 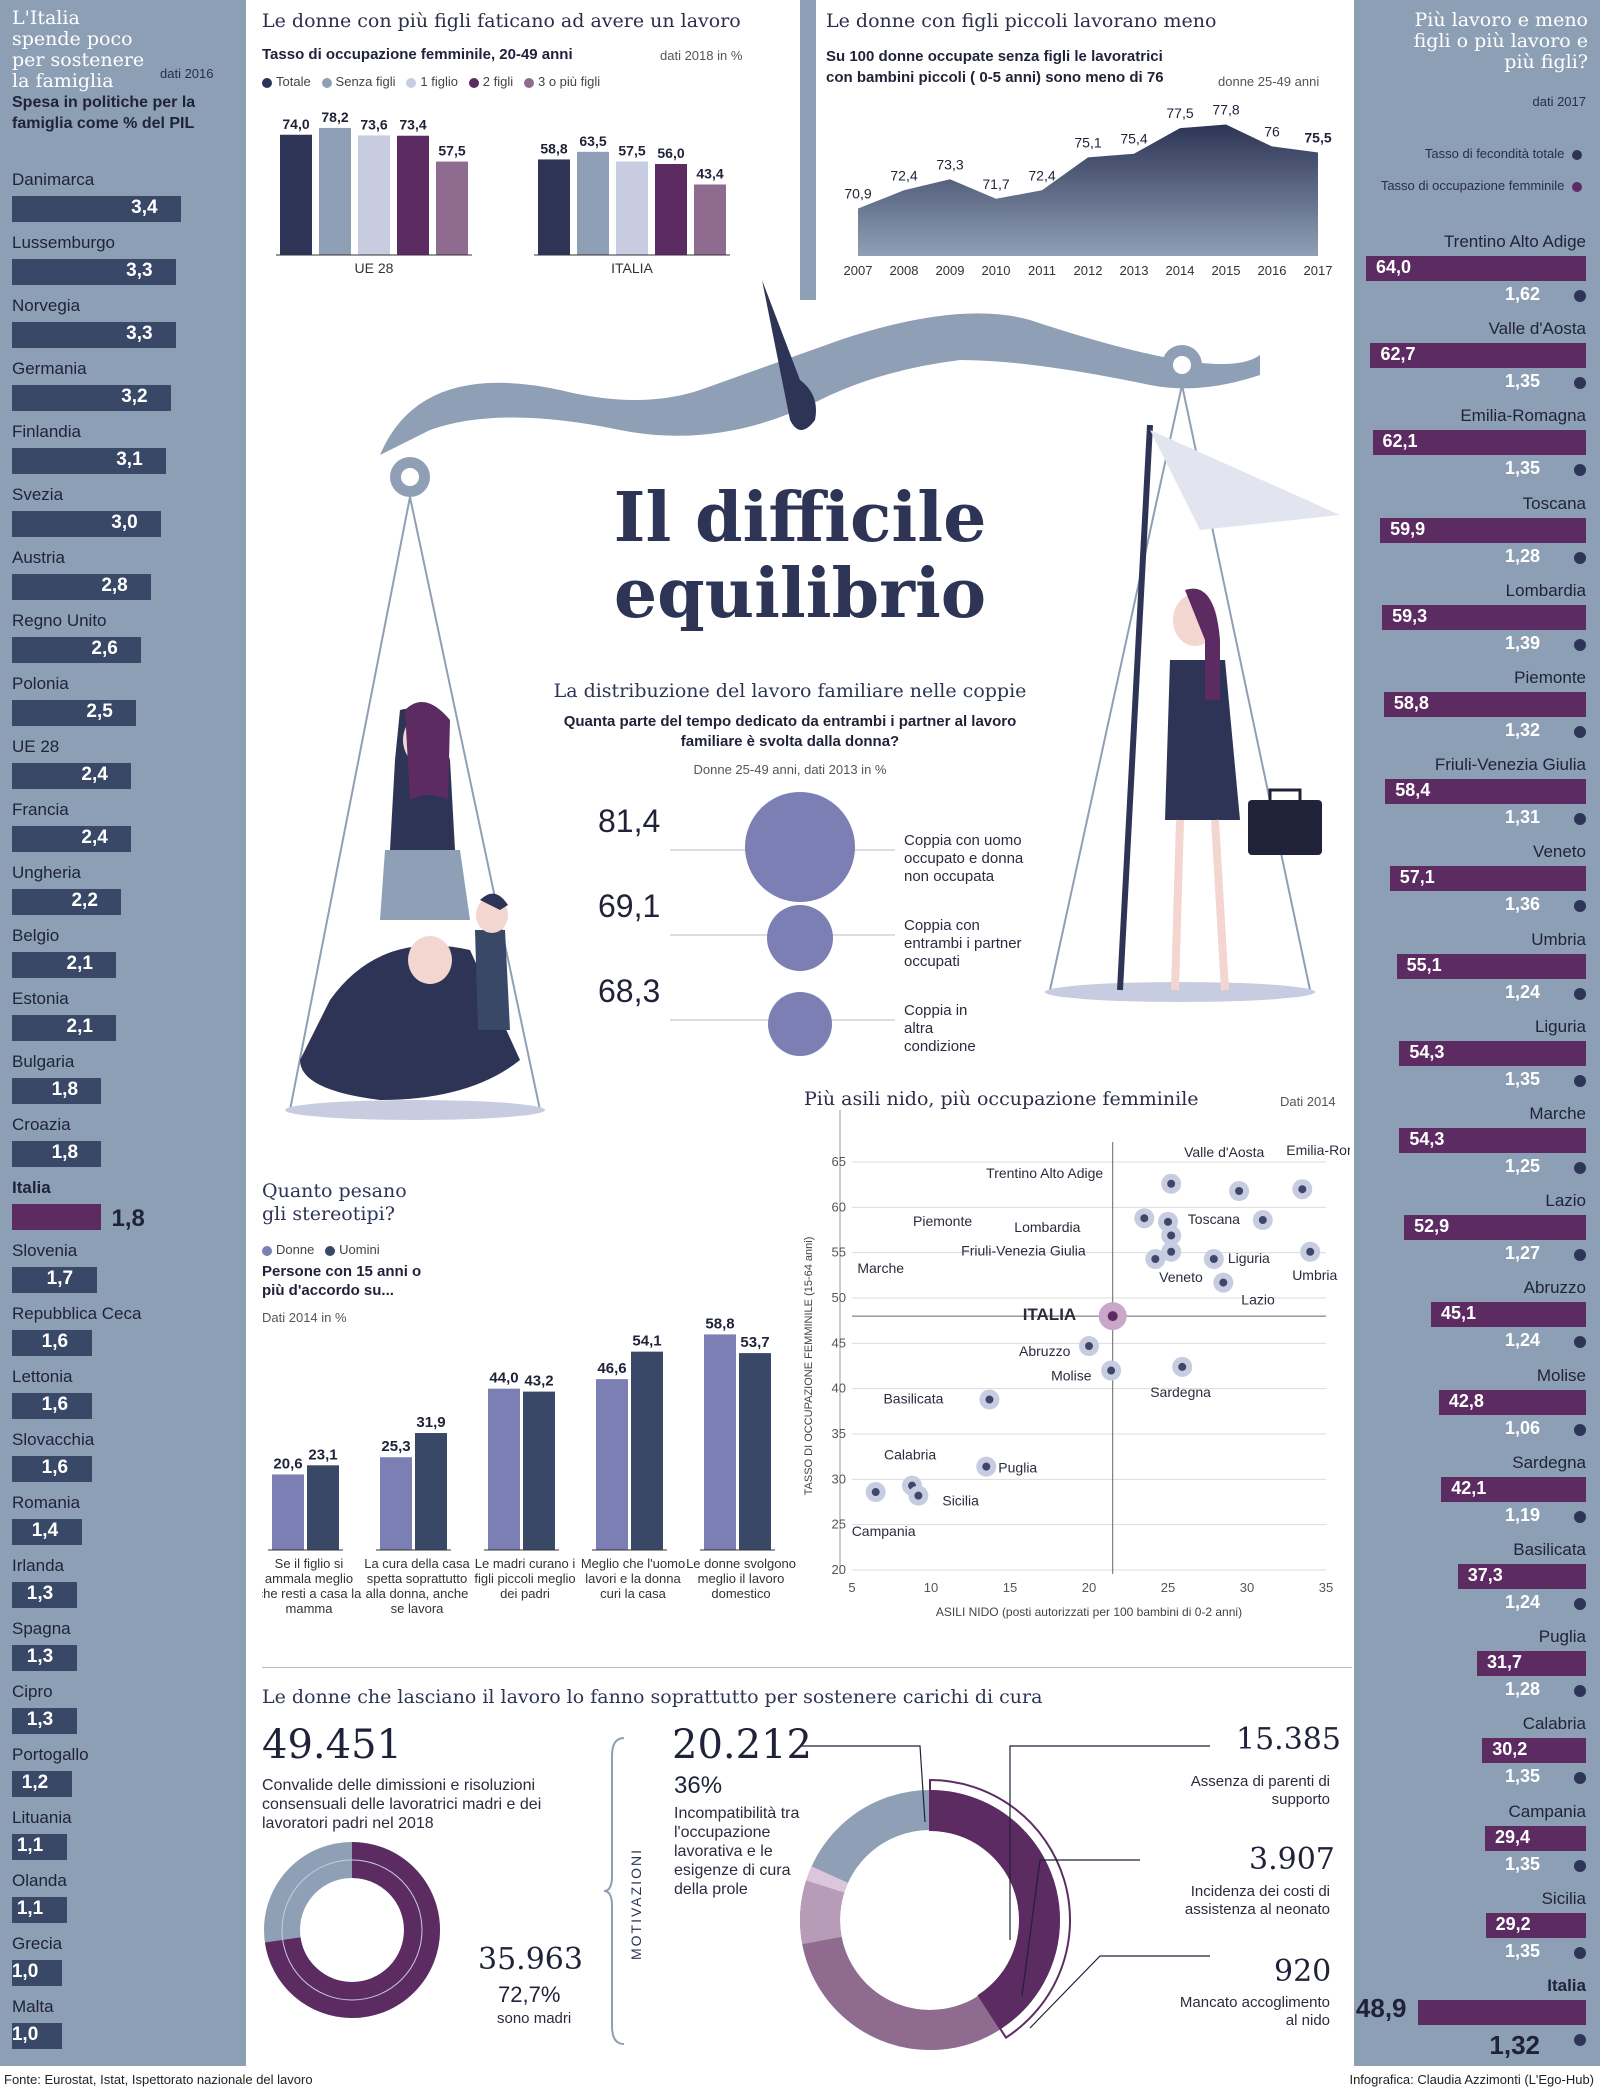 I want to click on stereotype-bar-label: 20,6, so click(x=287, y=1463).